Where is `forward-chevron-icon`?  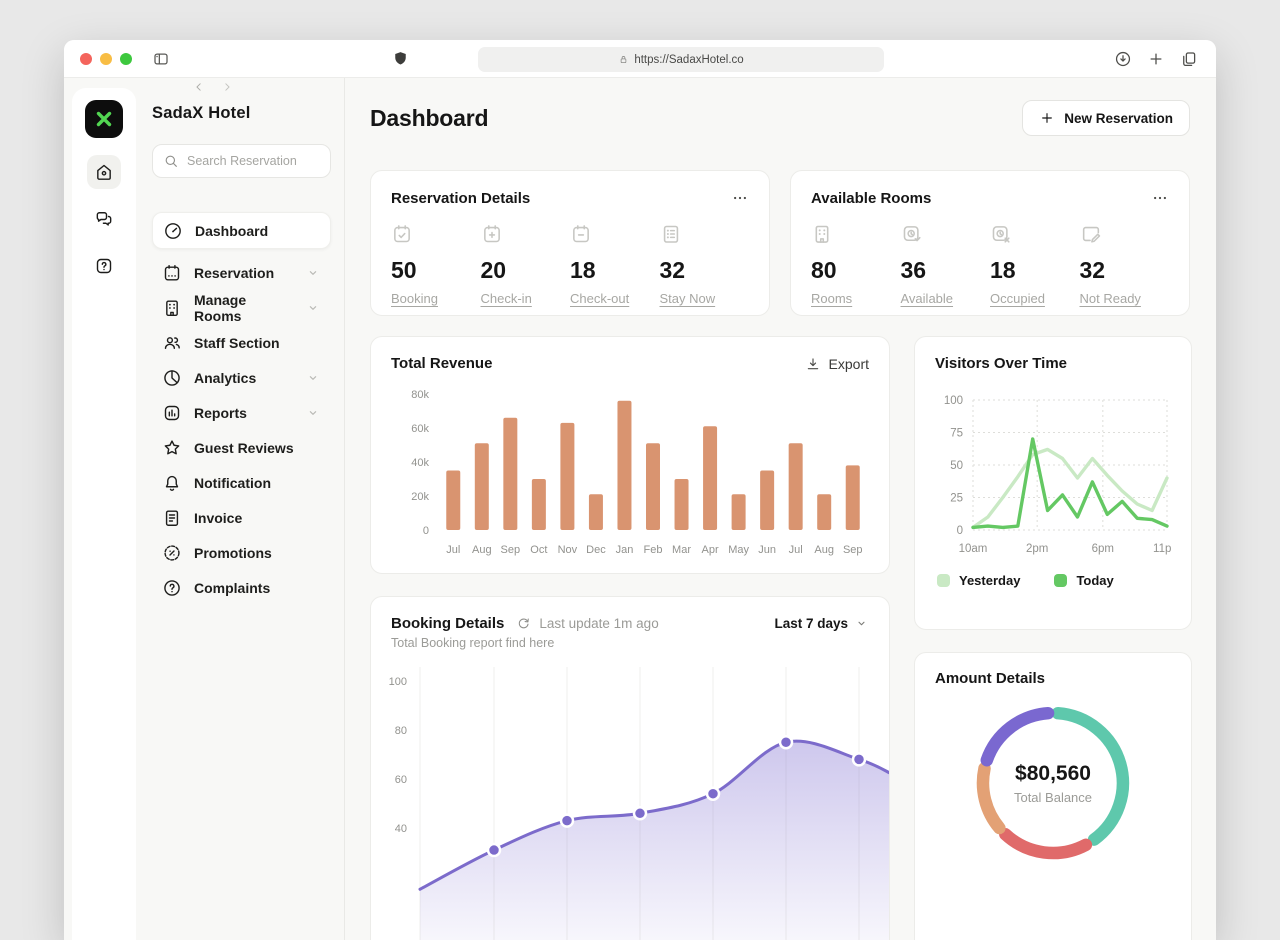 forward-chevron-icon is located at coordinates (227, 87).